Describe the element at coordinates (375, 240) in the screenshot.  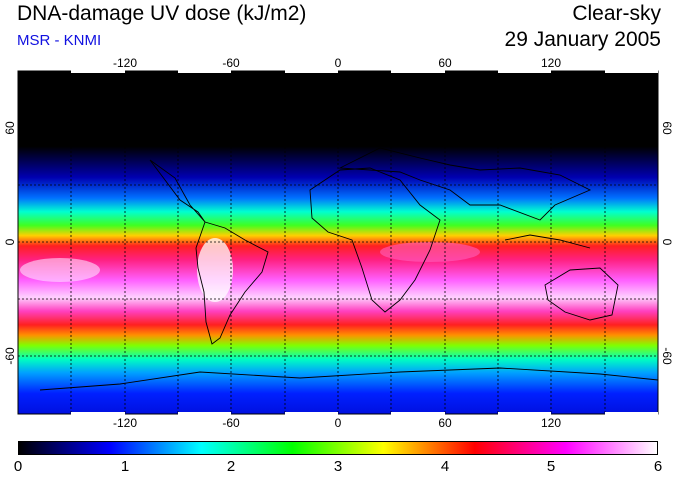
I see `africa-outline` at that location.